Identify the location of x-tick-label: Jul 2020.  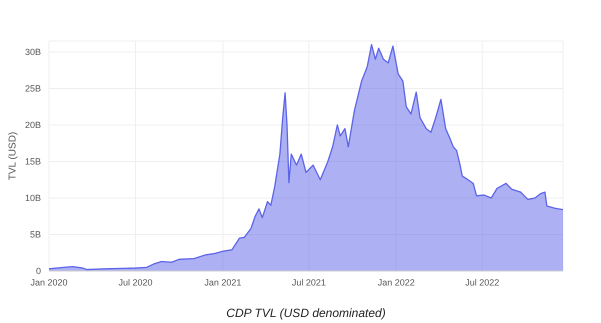
(135, 282).